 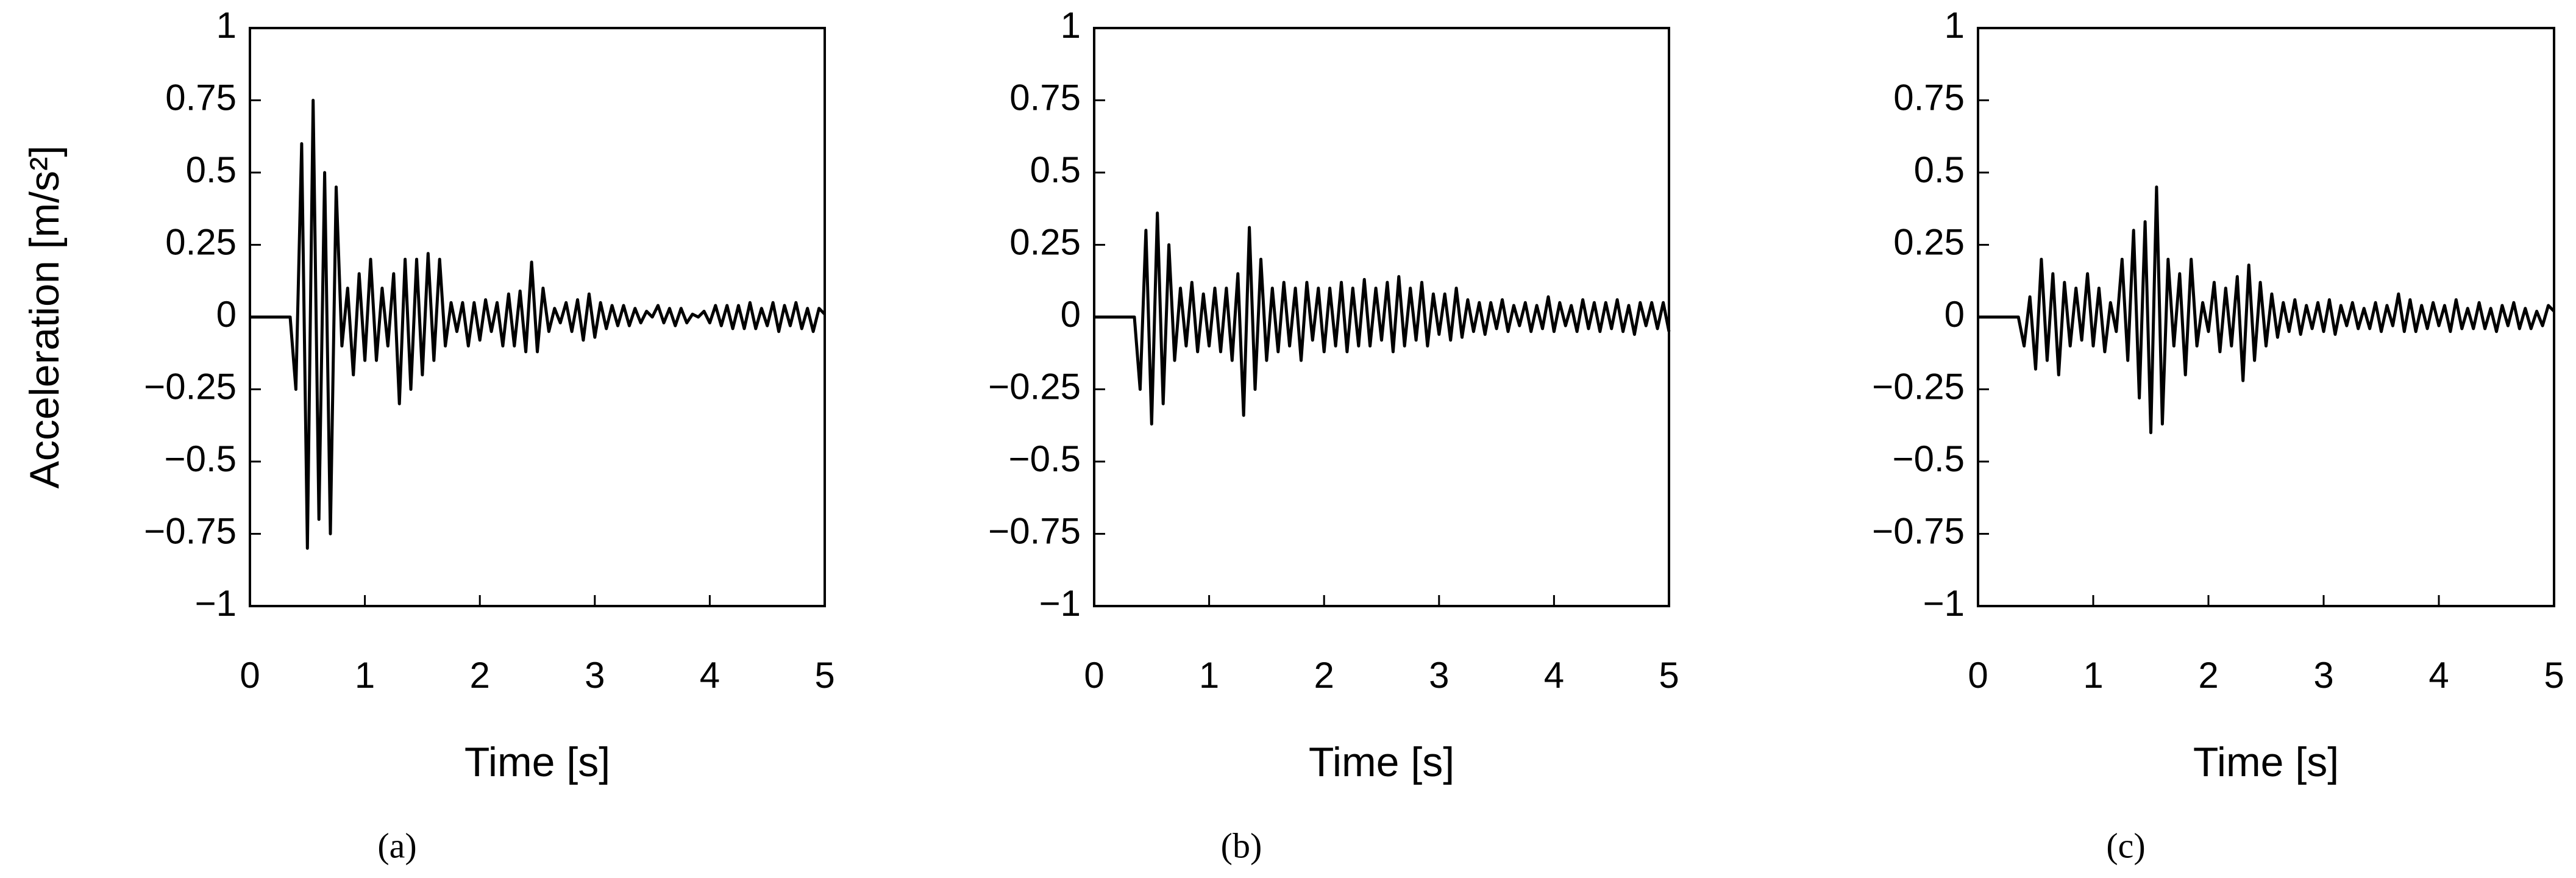 I want to click on panel-caption: (a), so click(x=396, y=845).